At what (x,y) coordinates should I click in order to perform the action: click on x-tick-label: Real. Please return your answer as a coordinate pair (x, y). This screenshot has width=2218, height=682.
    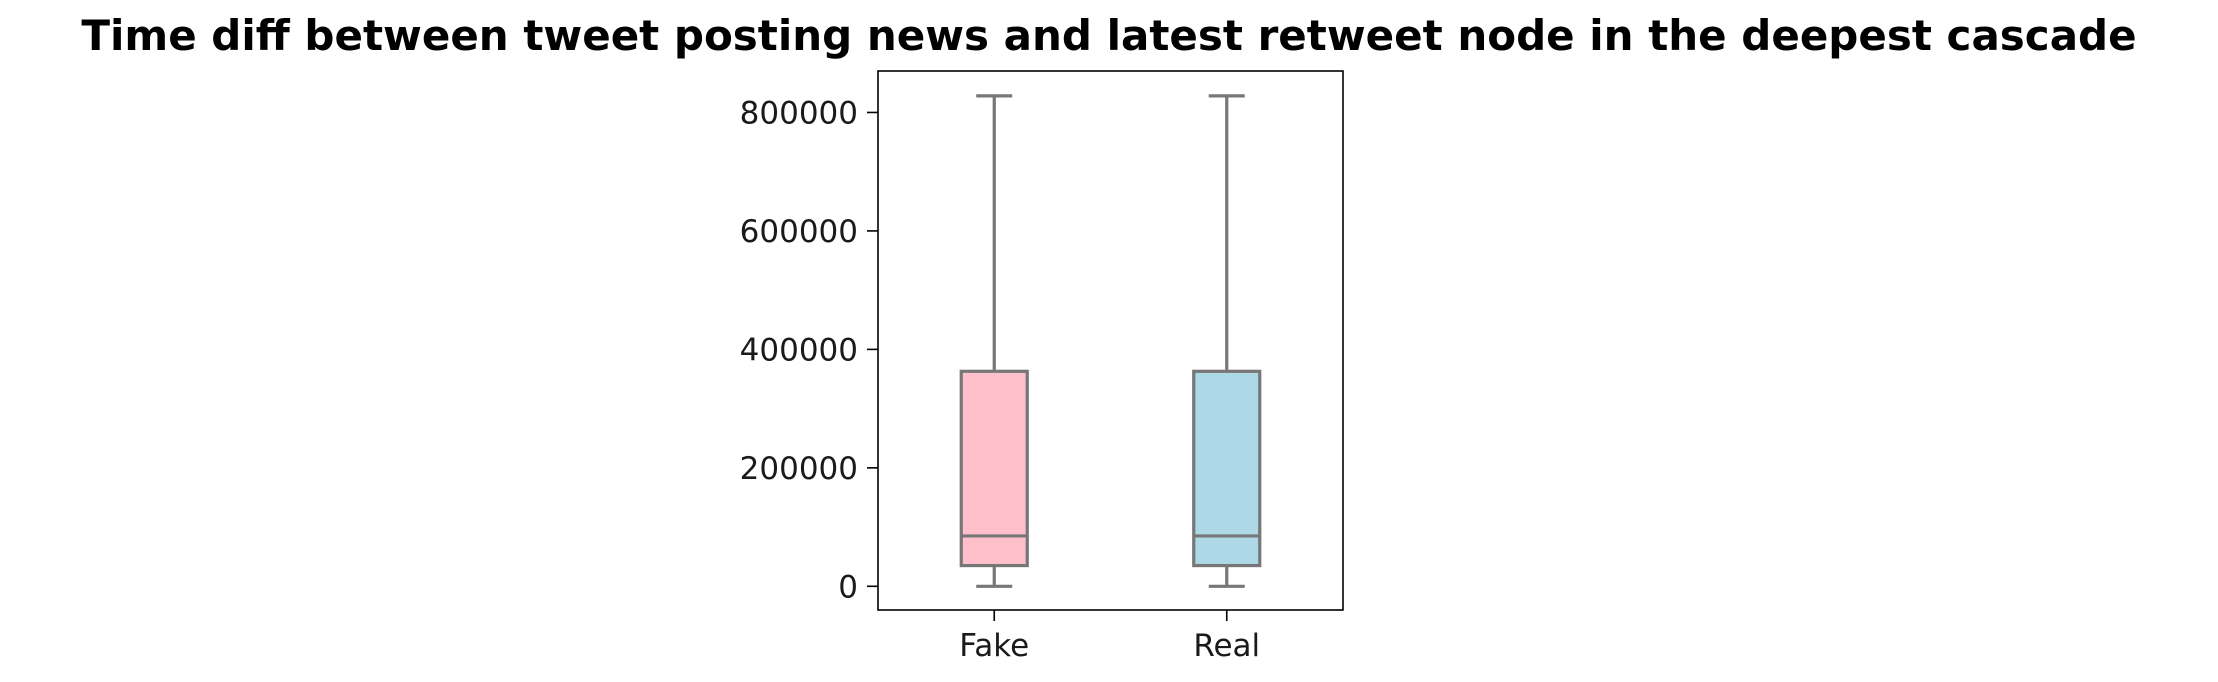
    Looking at the image, I should click on (1226, 646).